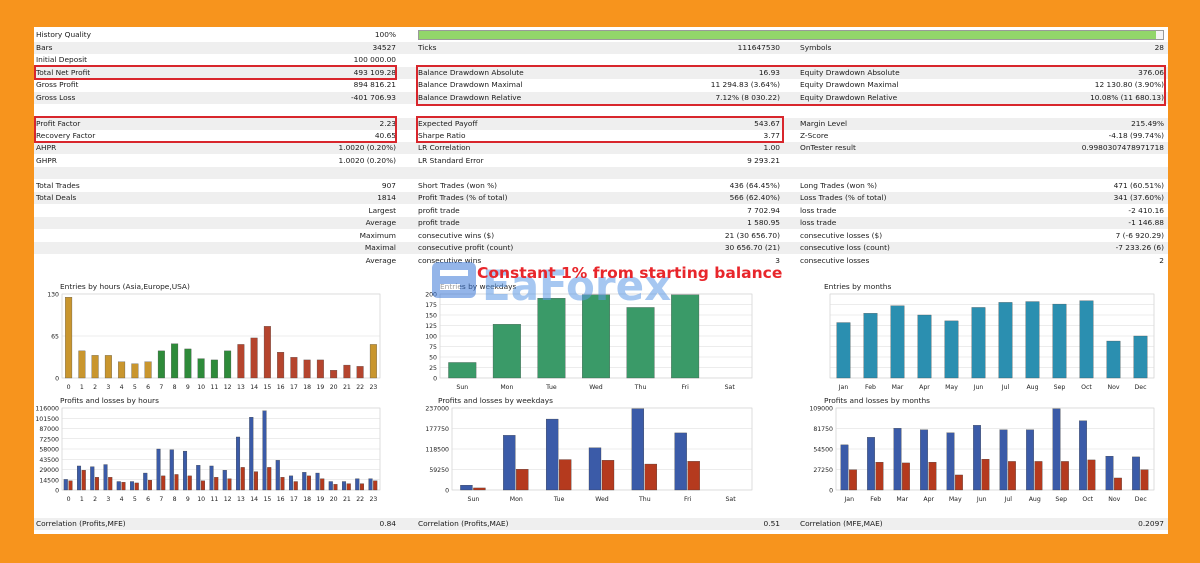 This screenshot has height=563, width=1200. Describe the element at coordinates (559, 499) in the screenshot. I see `x-tick-label: Tue` at that location.